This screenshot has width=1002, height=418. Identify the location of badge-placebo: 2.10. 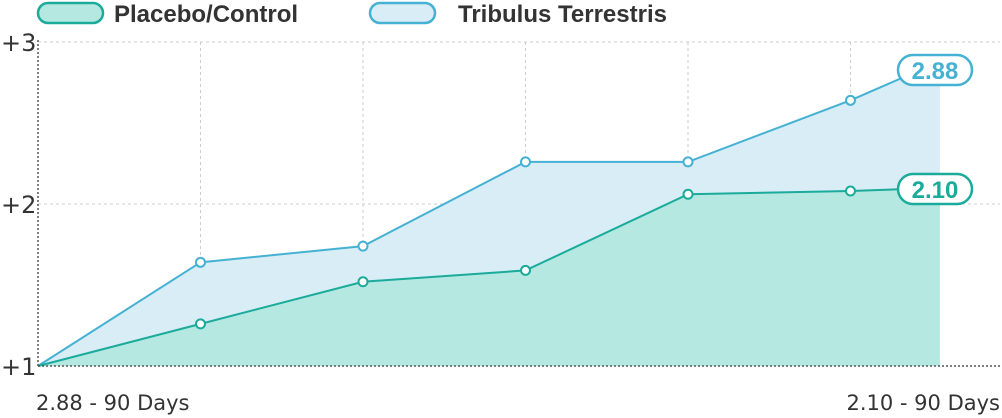
(935, 189).